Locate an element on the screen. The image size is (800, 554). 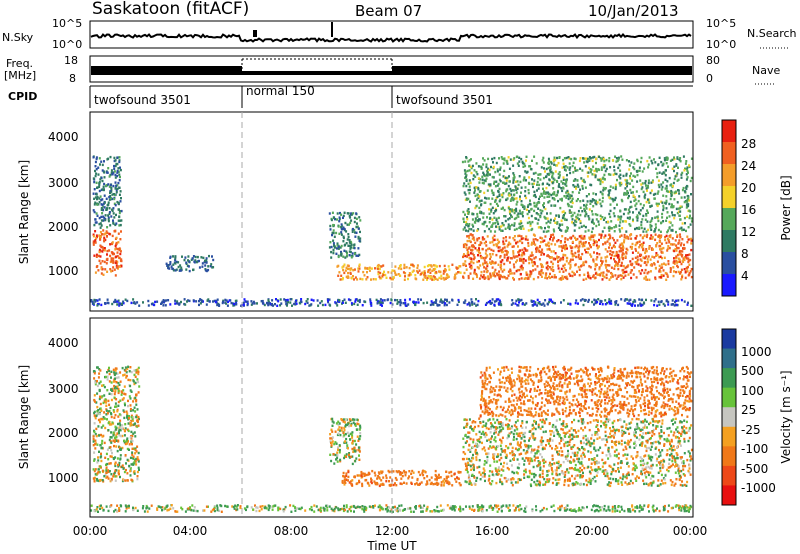
sky-panel: N.Sky 10^5 10^0 10^5 10^0 N.Search is located at coordinates (399, 34).